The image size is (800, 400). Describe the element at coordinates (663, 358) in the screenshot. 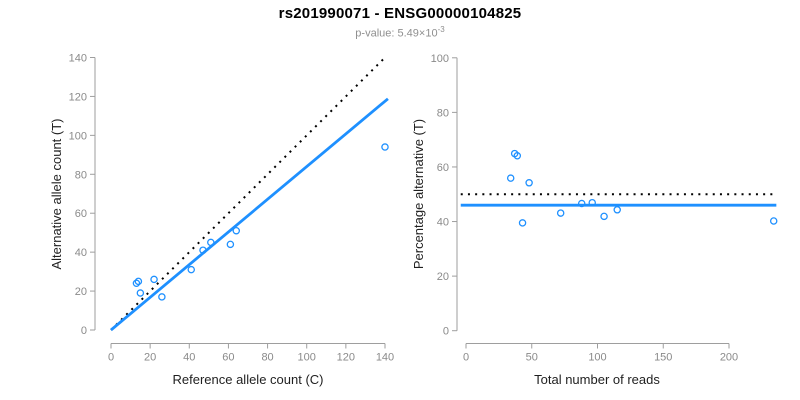

I see `x-tick-label: 150` at that location.